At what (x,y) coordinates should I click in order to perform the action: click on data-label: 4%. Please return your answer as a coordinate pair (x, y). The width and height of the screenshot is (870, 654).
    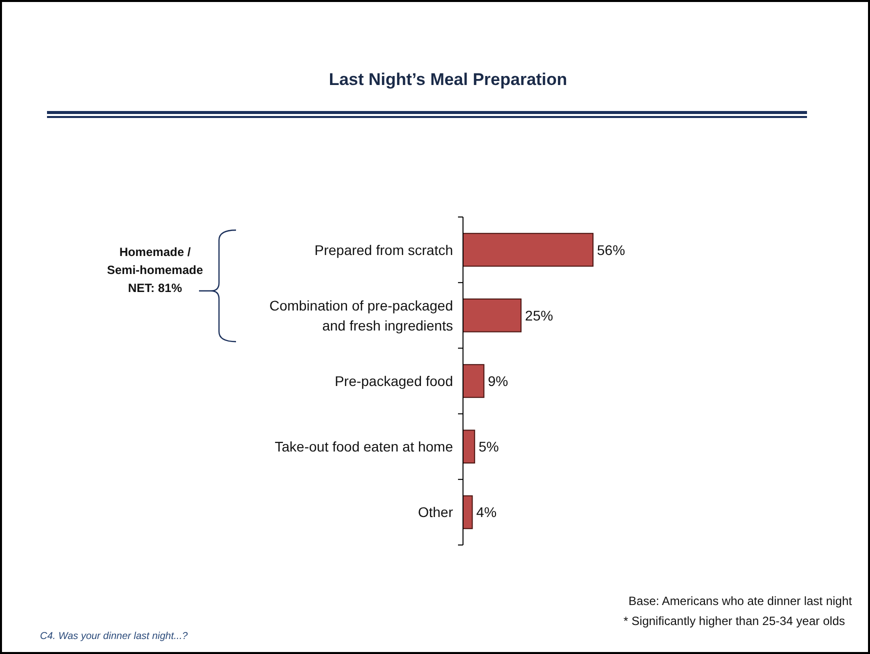
    Looking at the image, I should click on (486, 512).